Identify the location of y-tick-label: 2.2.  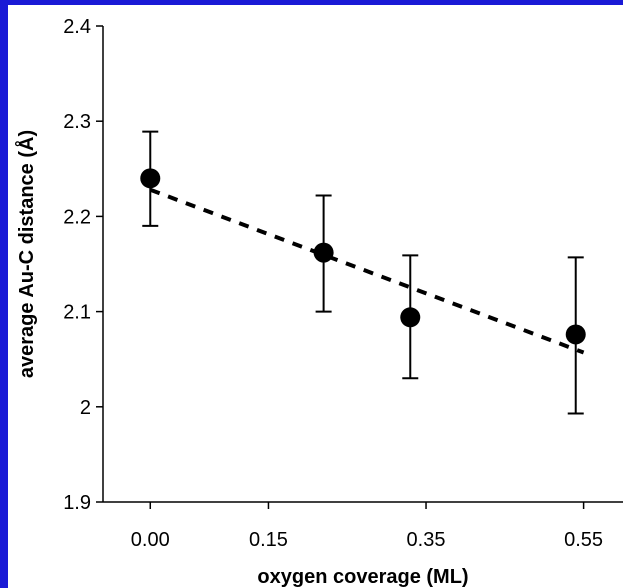
(77, 217).